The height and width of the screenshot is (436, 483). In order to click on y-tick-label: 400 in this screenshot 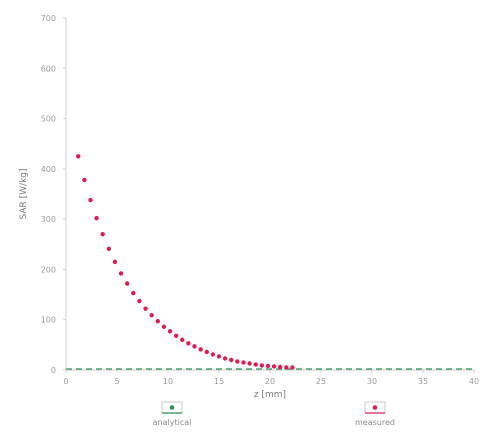, I will do `click(48, 169)`.